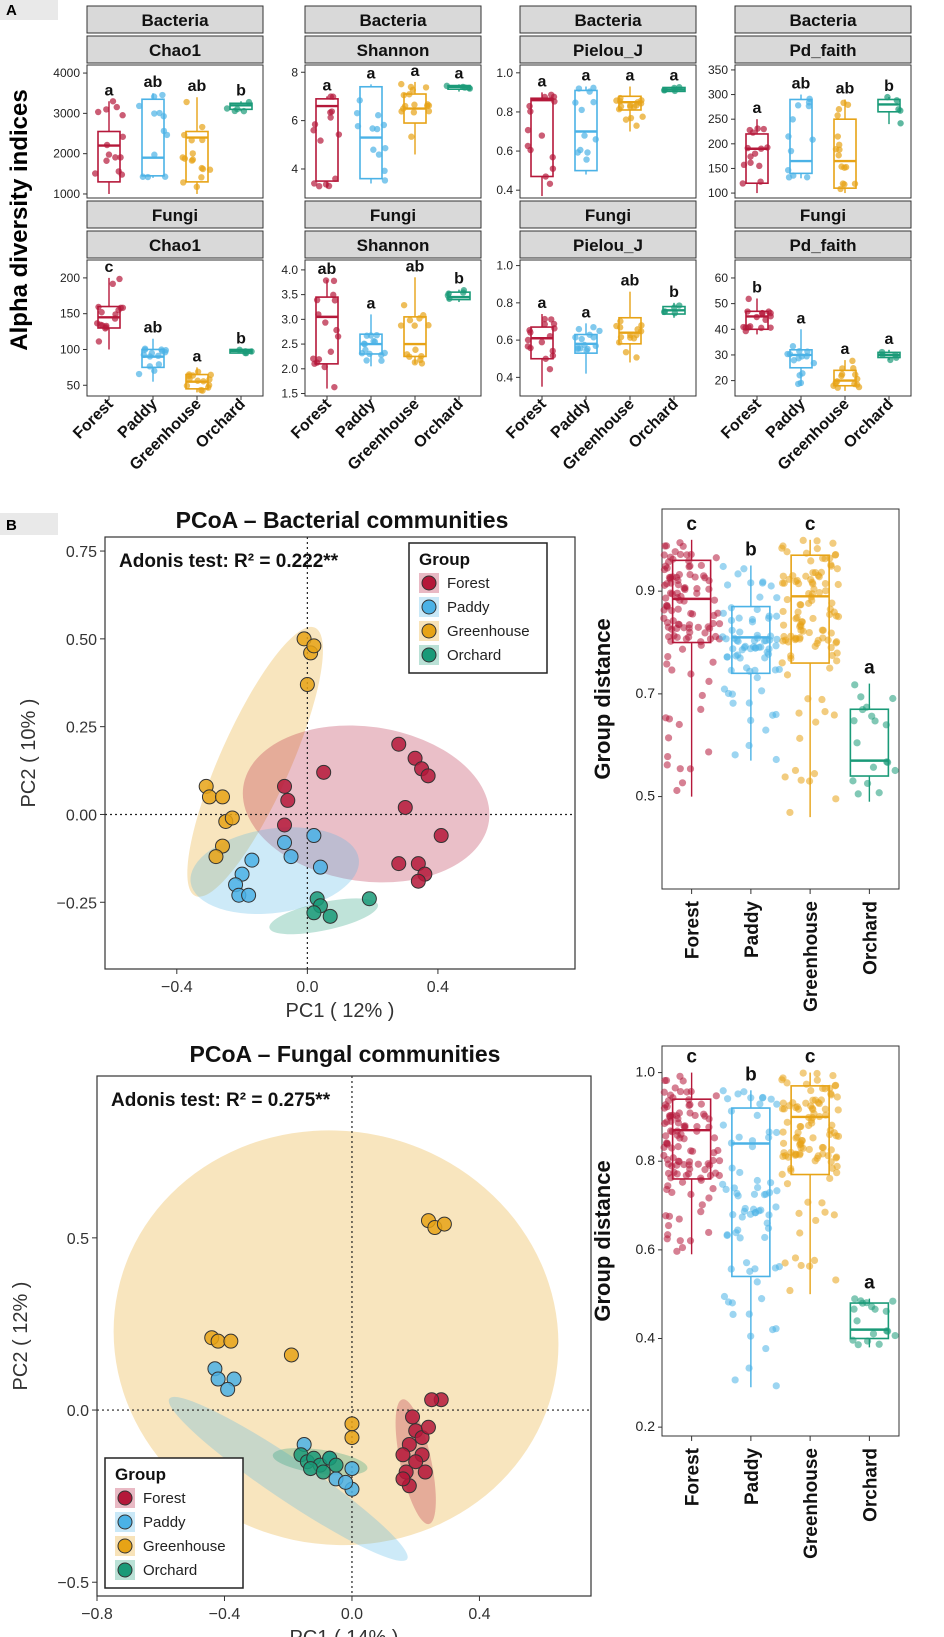  Describe the element at coordinates (327, 85) in the screenshot. I see `significance-letter: a` at that location.